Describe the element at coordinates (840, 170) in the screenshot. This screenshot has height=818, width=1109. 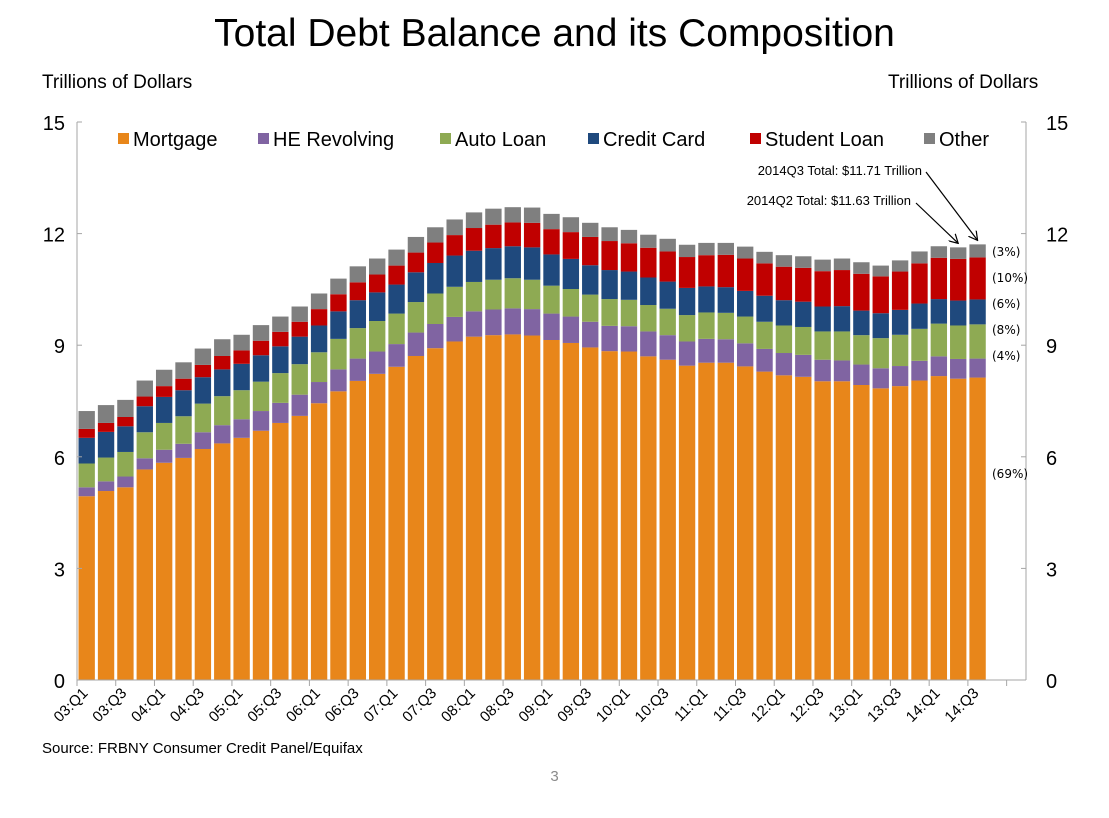
I see `annotation-text: 2014Q3 Total: $11.71 Trillion` at that location.